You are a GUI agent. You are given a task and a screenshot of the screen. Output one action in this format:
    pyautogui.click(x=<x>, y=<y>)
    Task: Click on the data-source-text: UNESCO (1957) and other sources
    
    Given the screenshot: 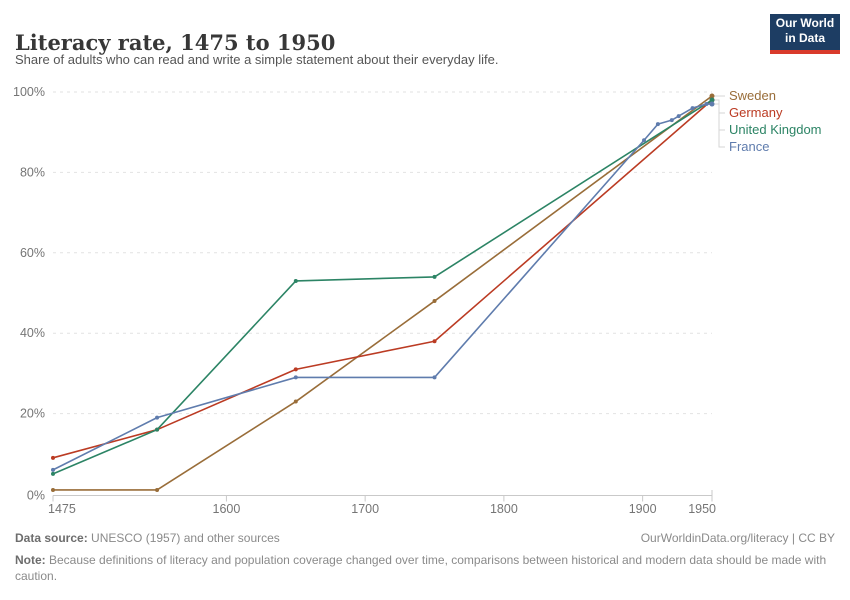 What is the action you would take?
    pyautogui.click(x=183, y=538)
    